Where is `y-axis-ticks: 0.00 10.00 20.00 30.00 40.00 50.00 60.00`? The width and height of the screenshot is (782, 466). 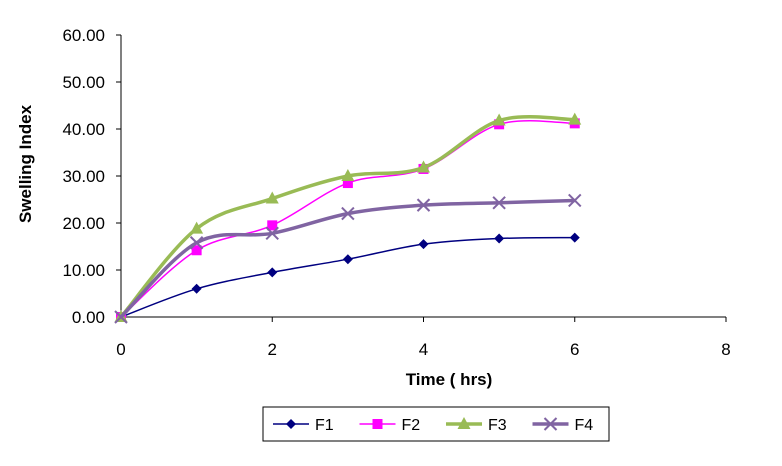
y-axis-ticks: 0.00 10.00 20.00 30.00 40.00 50.00 60.00 is located at coordinates (91, 176).